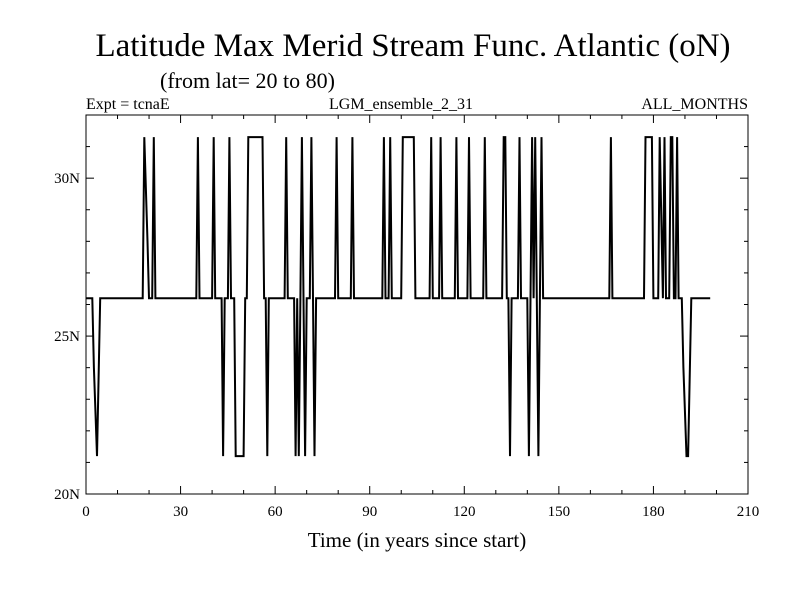  Describe the element at coordinates (275, 512) in the screenshot. I see `x-tick-label: 60` at that location.